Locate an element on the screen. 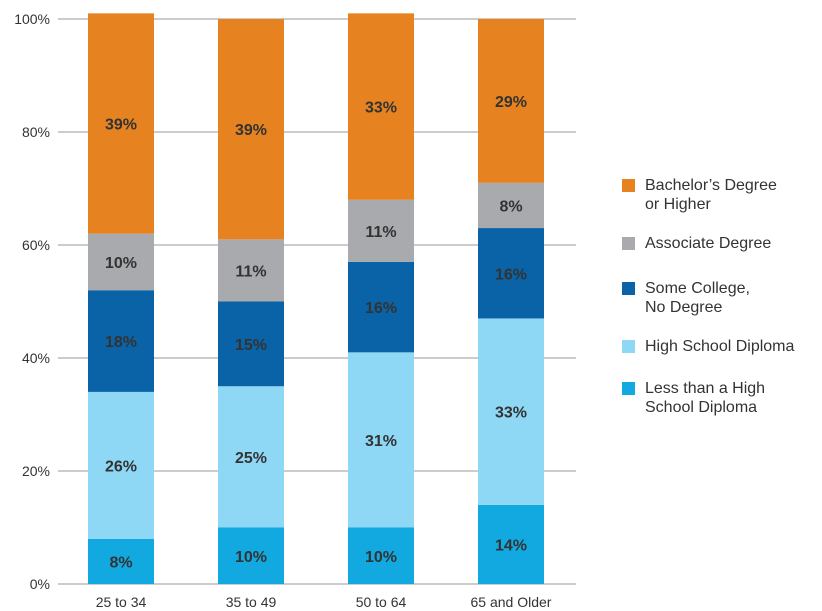  legend-label: High School Diploma is located at coordinates (720, 346).